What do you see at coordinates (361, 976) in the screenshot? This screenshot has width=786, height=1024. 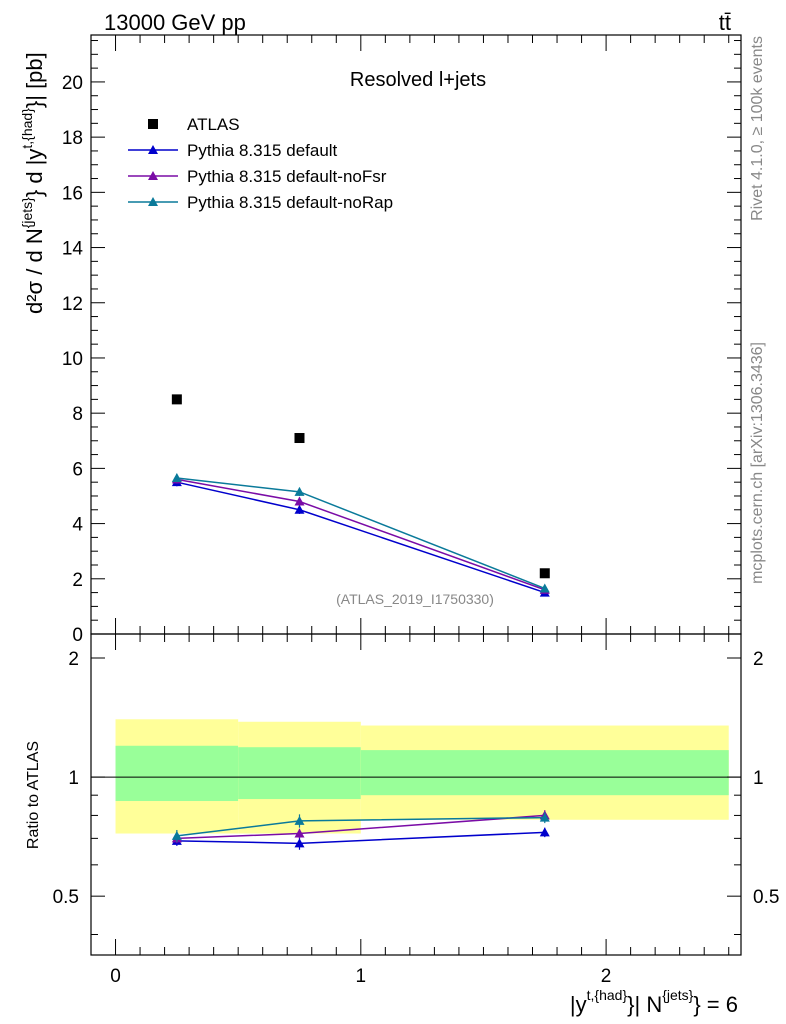 I see `x-tick-label: 1` at bounding box center [361, 976].